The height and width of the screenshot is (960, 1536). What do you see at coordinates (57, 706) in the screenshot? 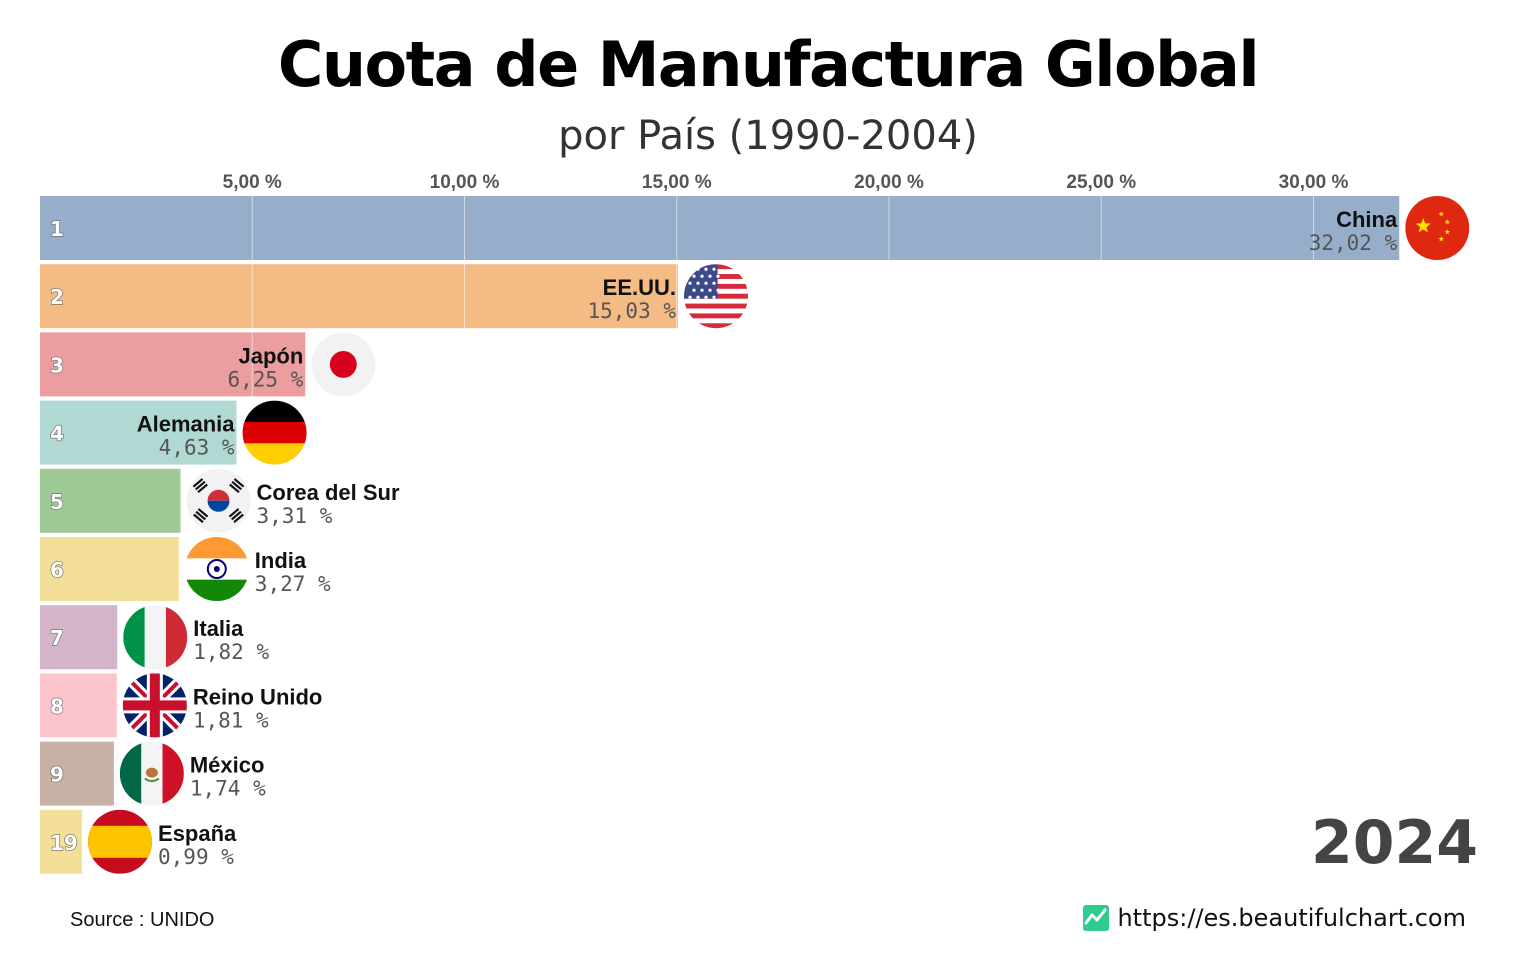
I see `rank-label: 8` at bounding box center [57, 706].